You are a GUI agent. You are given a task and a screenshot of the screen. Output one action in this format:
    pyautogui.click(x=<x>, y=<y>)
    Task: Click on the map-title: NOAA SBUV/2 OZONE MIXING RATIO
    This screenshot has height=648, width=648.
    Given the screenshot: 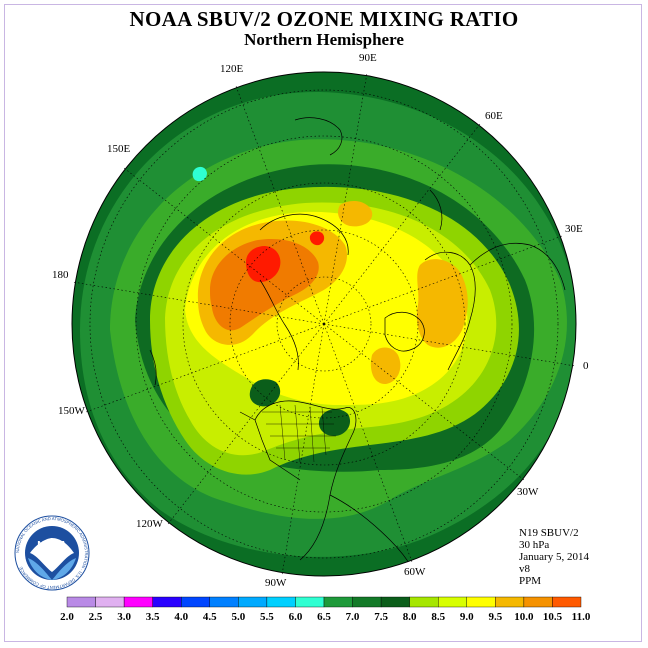 What is the action you would take?
    pyautogui.click(x=324, y=19)
    